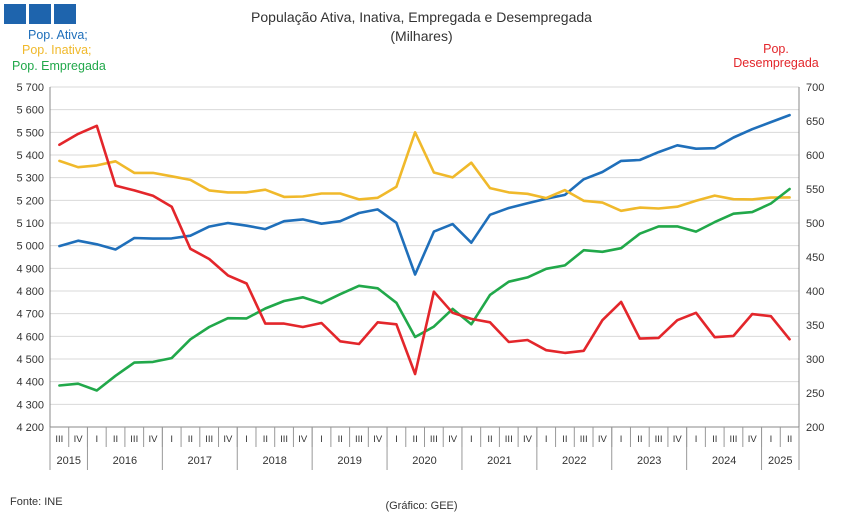  I want to click on legend-pop-desempregada: Pop. Desempregada, so click(776, 56).